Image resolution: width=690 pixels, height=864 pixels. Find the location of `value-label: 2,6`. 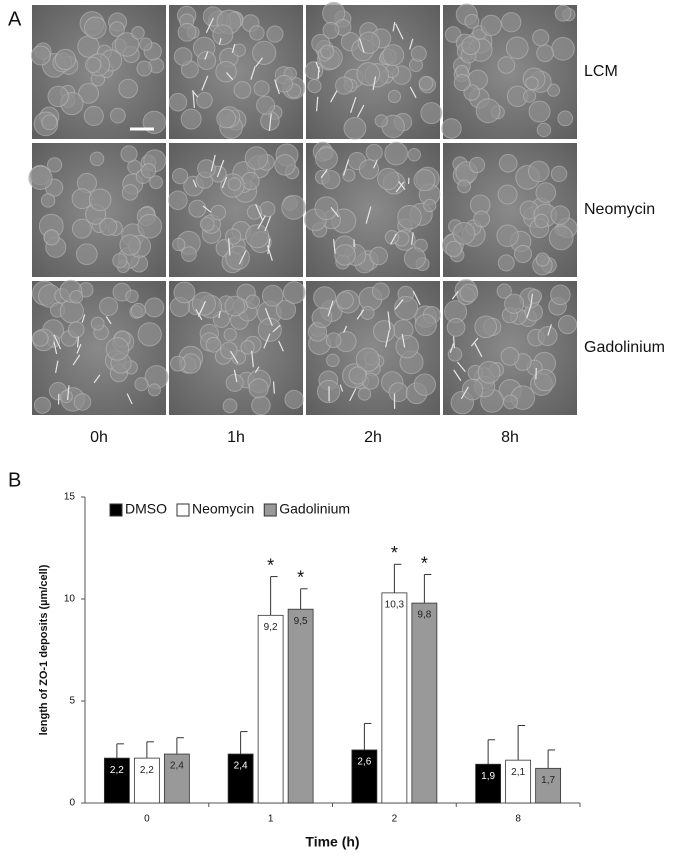

value-label: 2,6 is located at coordinates (364, 762).